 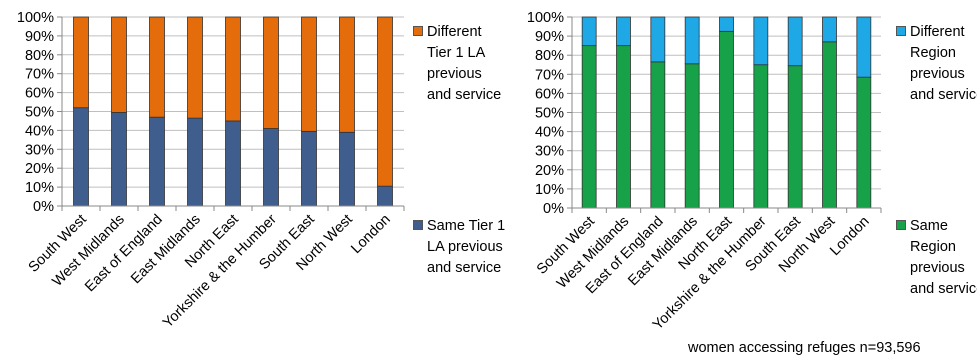 What do you see at coordinates (195, 162) in the screenshot?
I see `bar-1-east-midlands-same` at bounding box center [195, 162].